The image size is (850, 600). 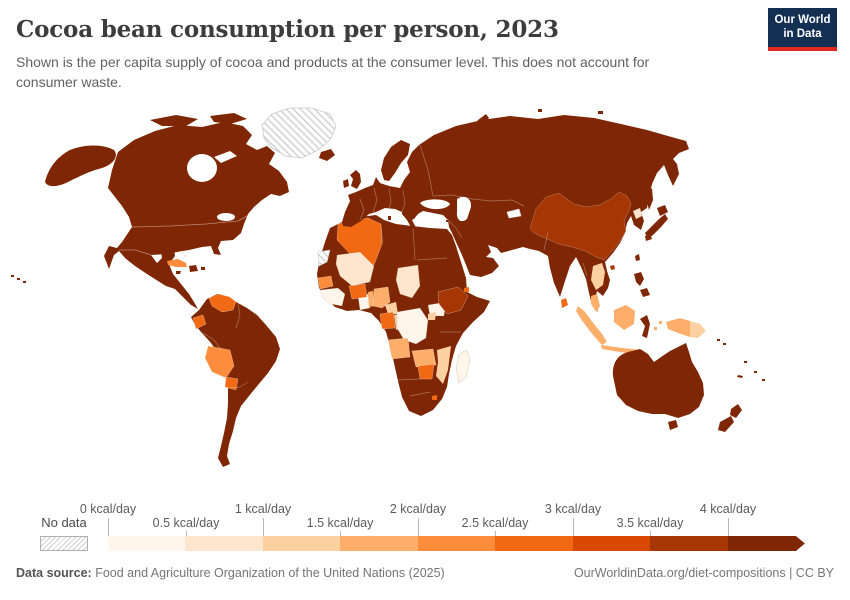 What do you see at coordinates (443, 365) in the screenshot?
I see `region-mozambique` at bounding box center [443, 365].